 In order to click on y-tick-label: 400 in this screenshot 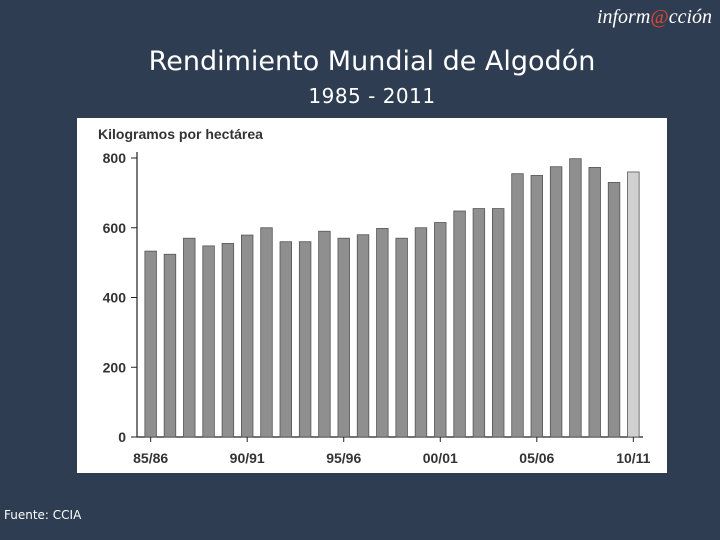, I will do `click(115, 298)`.